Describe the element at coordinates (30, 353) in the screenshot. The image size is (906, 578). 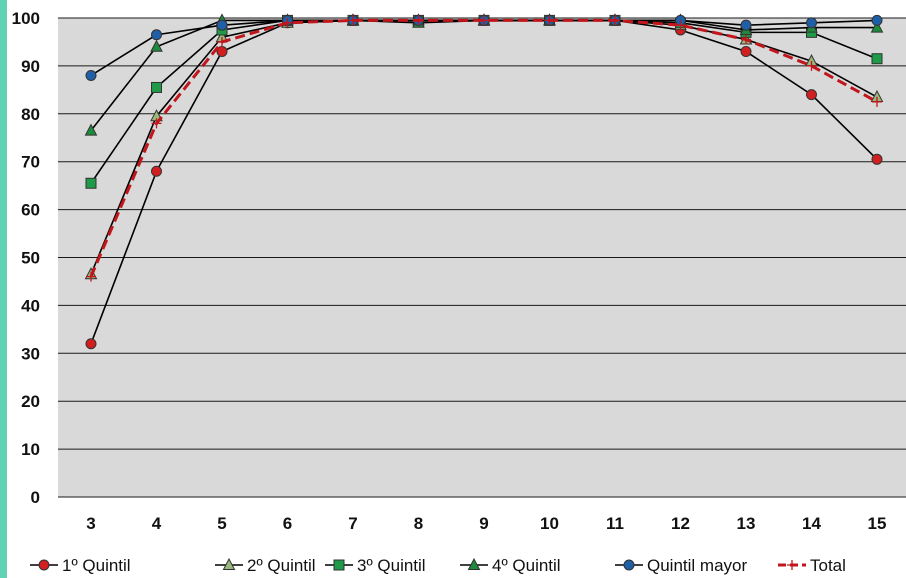
I see `y-tick-label: 30` at that location.